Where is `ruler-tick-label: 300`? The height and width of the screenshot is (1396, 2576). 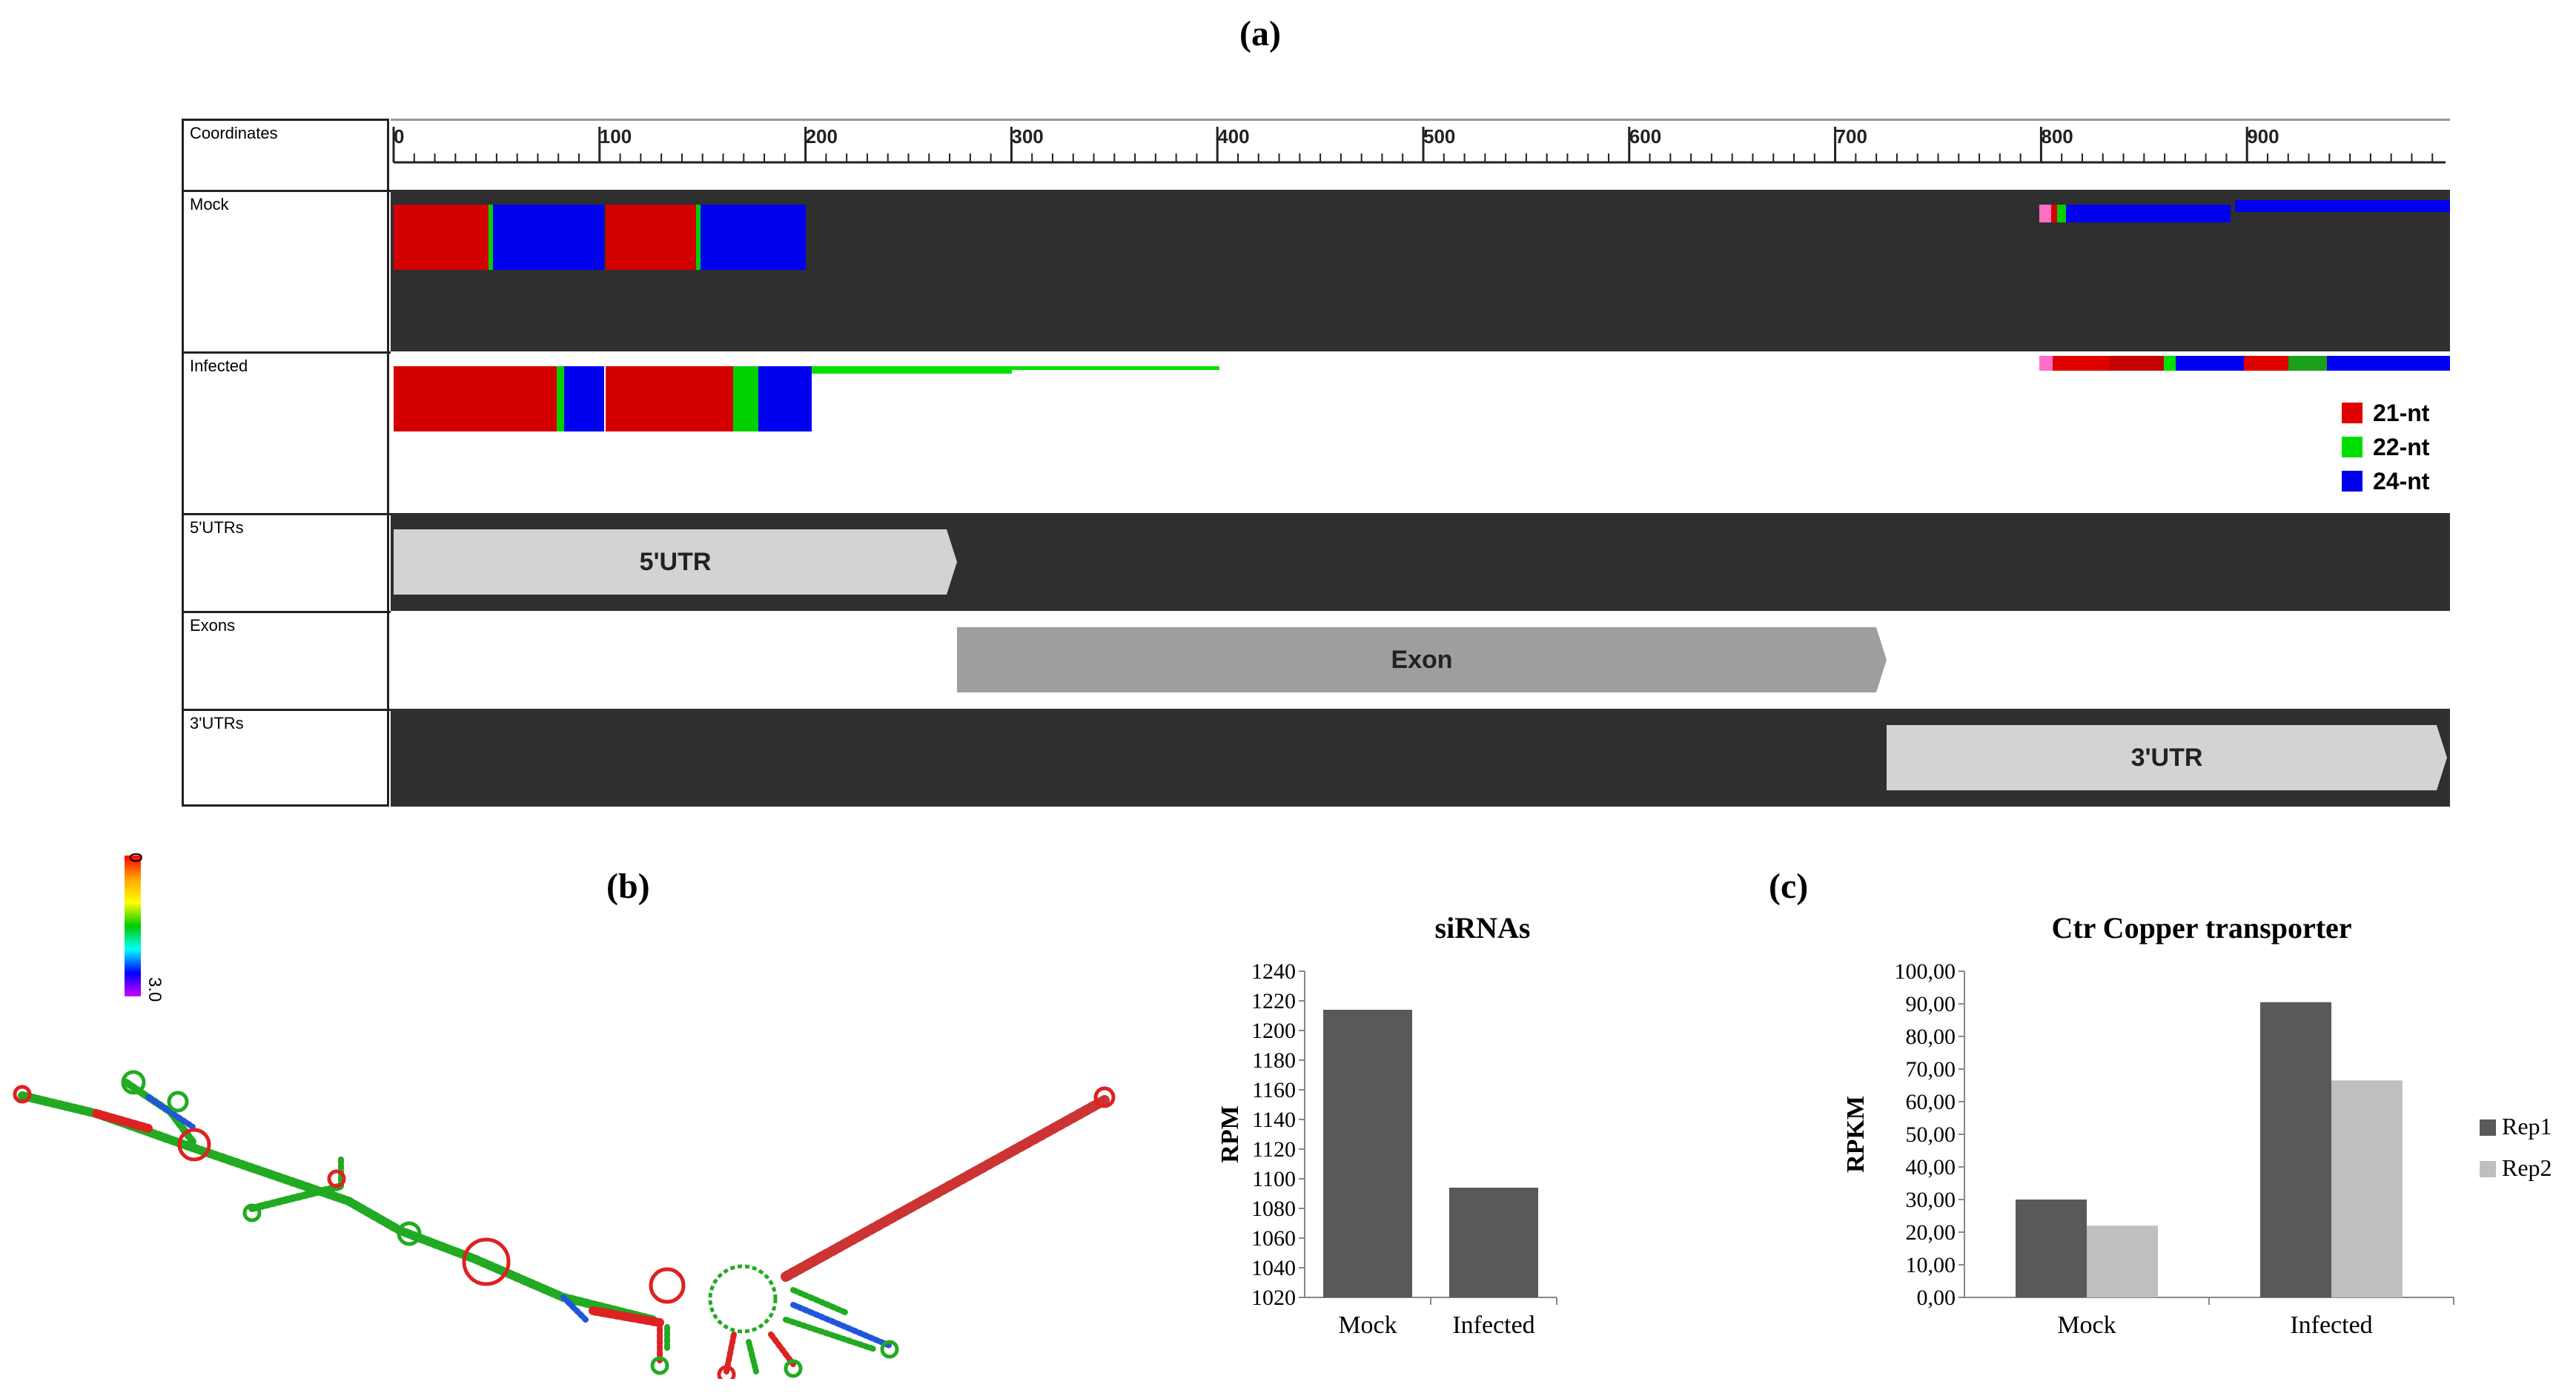
ruler-tick-label: 300 is located at coordinates (1027, 136).